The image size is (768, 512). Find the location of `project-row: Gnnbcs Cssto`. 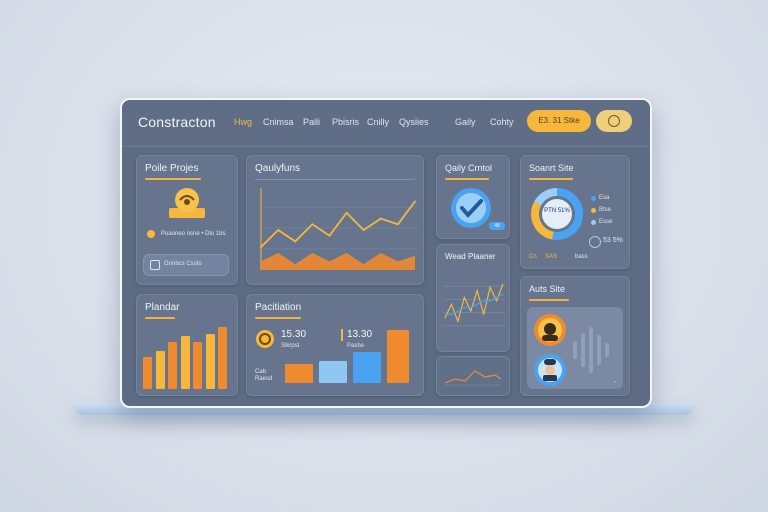

project-row: Gnnbcs Cssto is located at coordinates (186, 265).